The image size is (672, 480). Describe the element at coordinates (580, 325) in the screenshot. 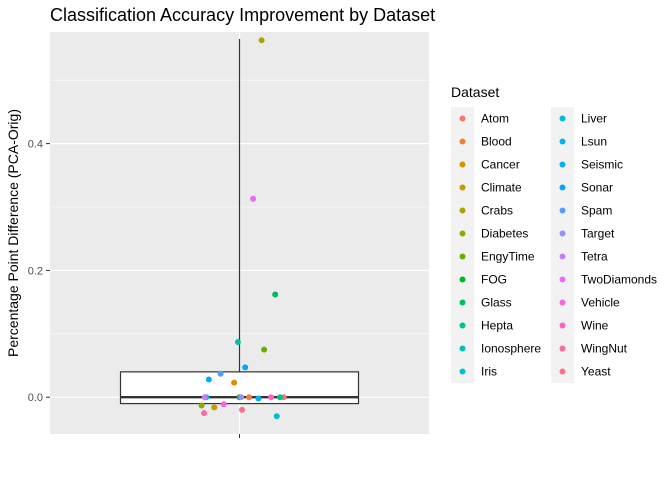

I see `legend-item-wine: Wine` at that location.